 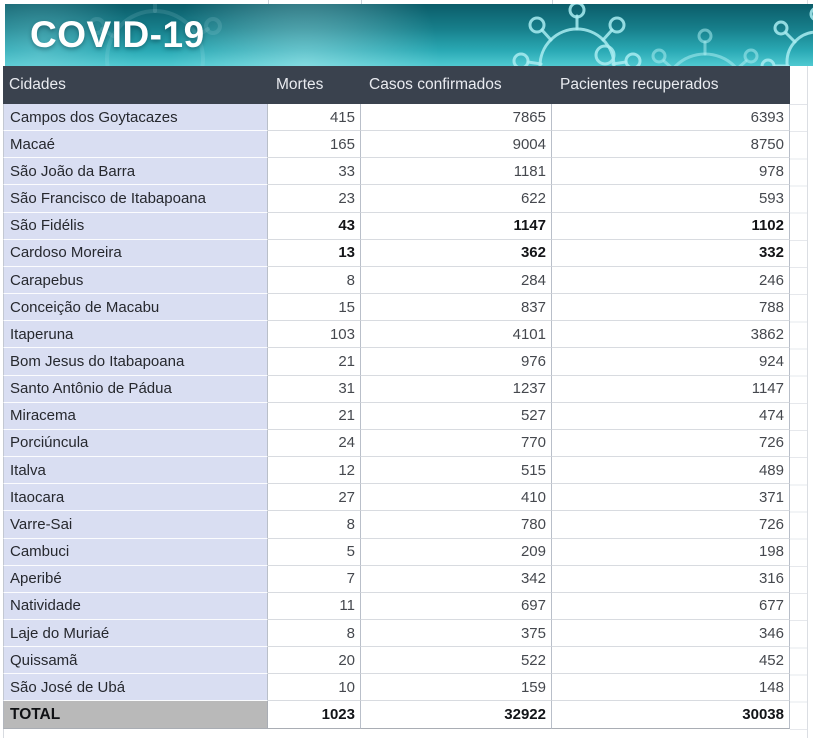 I want to click on cell-recovered: 3862, so click(x=671, y=335).